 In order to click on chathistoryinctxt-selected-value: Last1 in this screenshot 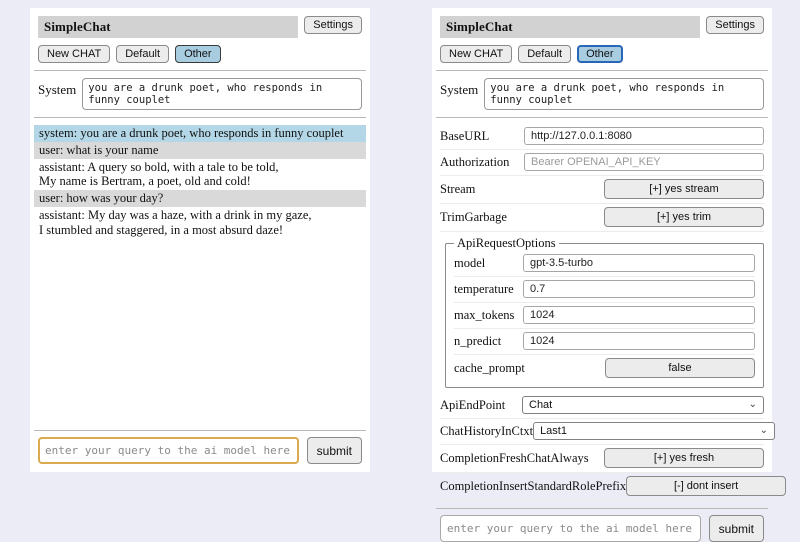, I will do `click(553, 431)`.